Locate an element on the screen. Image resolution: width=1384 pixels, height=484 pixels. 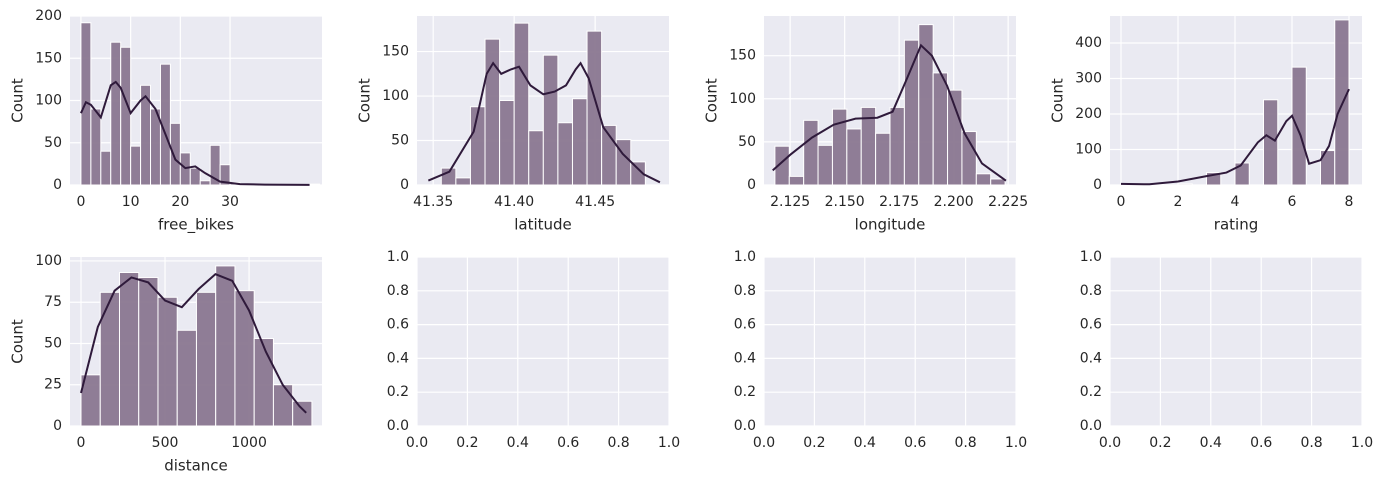
y-tick-label: 200 is located at coordinates (1088, 114).